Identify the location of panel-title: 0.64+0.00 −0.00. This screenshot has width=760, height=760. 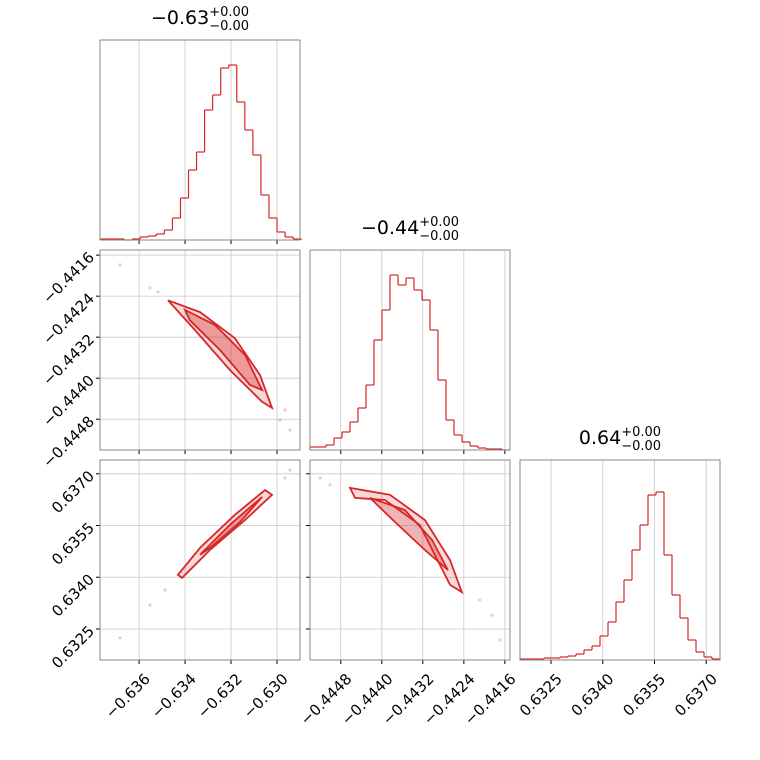
(620, 439).